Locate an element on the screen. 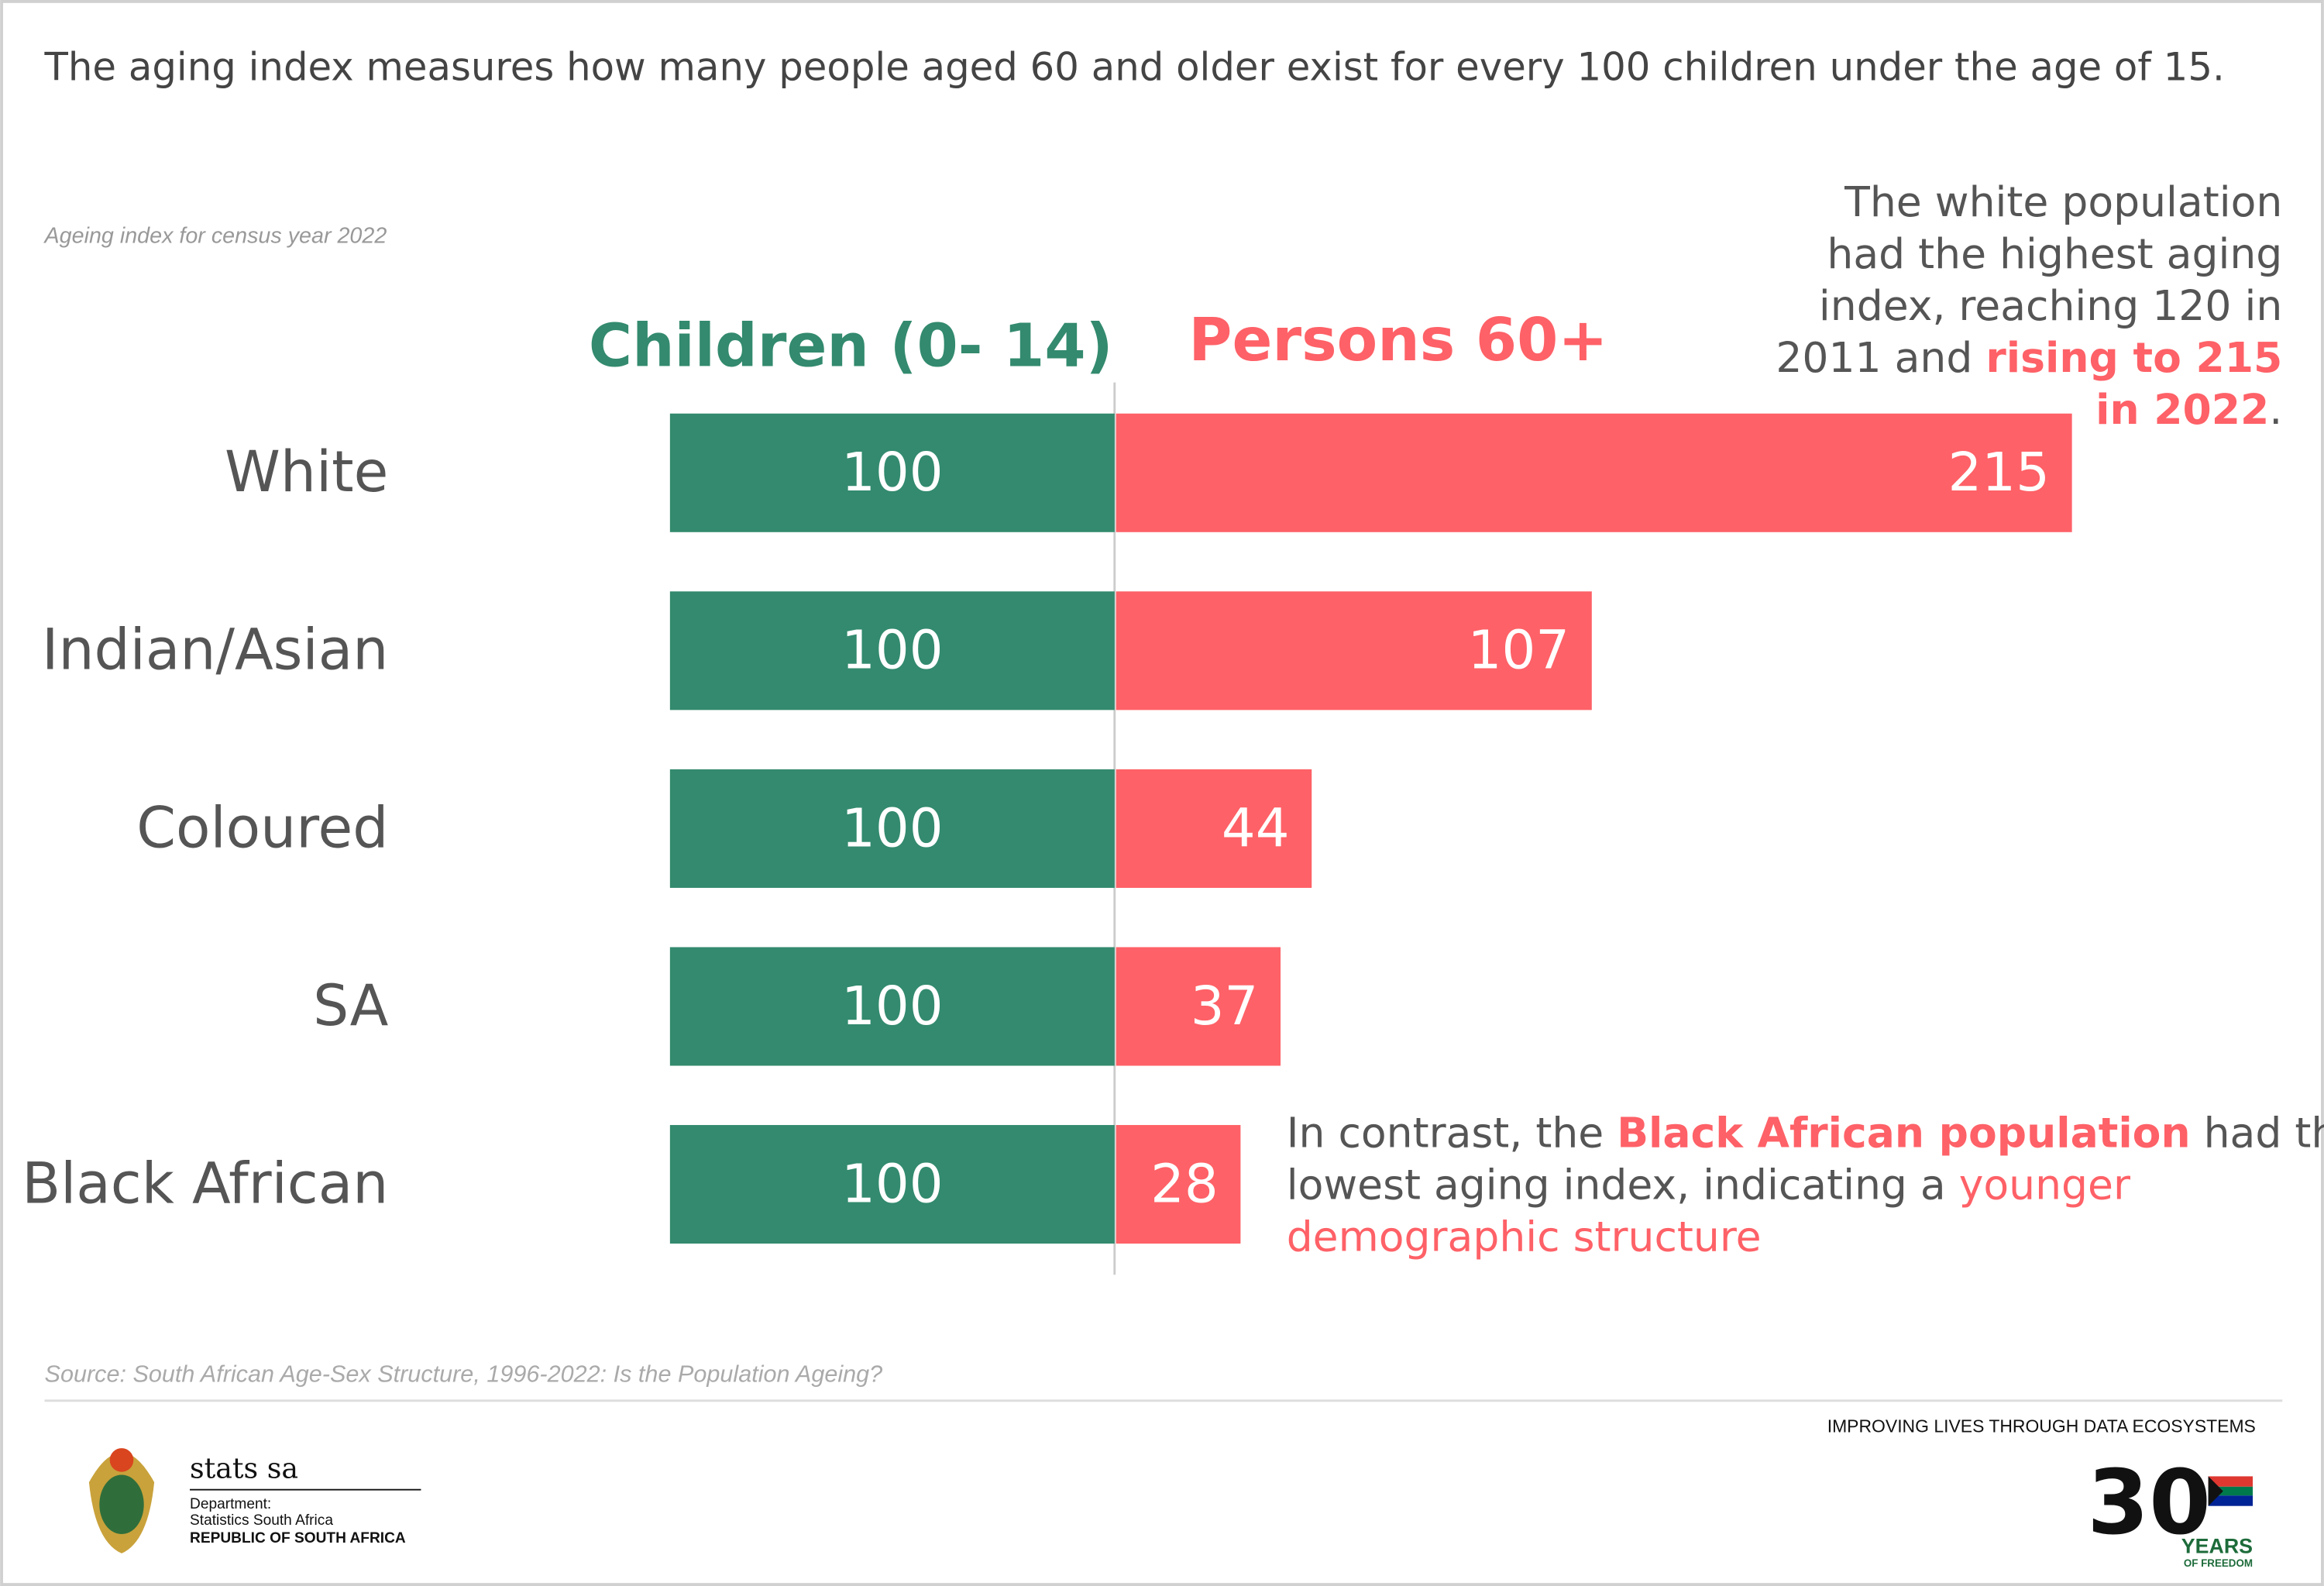 The image size is (2324, 1586). brand: stats sa is located at coordinates (244, 1468).